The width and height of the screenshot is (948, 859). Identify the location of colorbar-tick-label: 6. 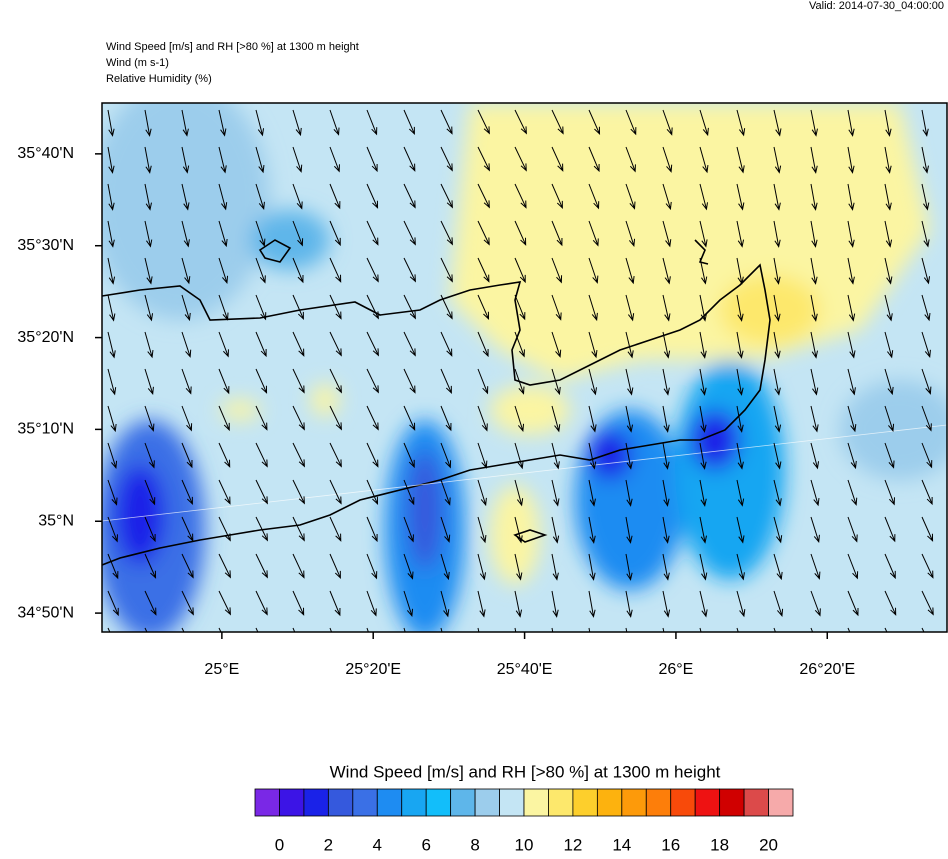
(425, 844).